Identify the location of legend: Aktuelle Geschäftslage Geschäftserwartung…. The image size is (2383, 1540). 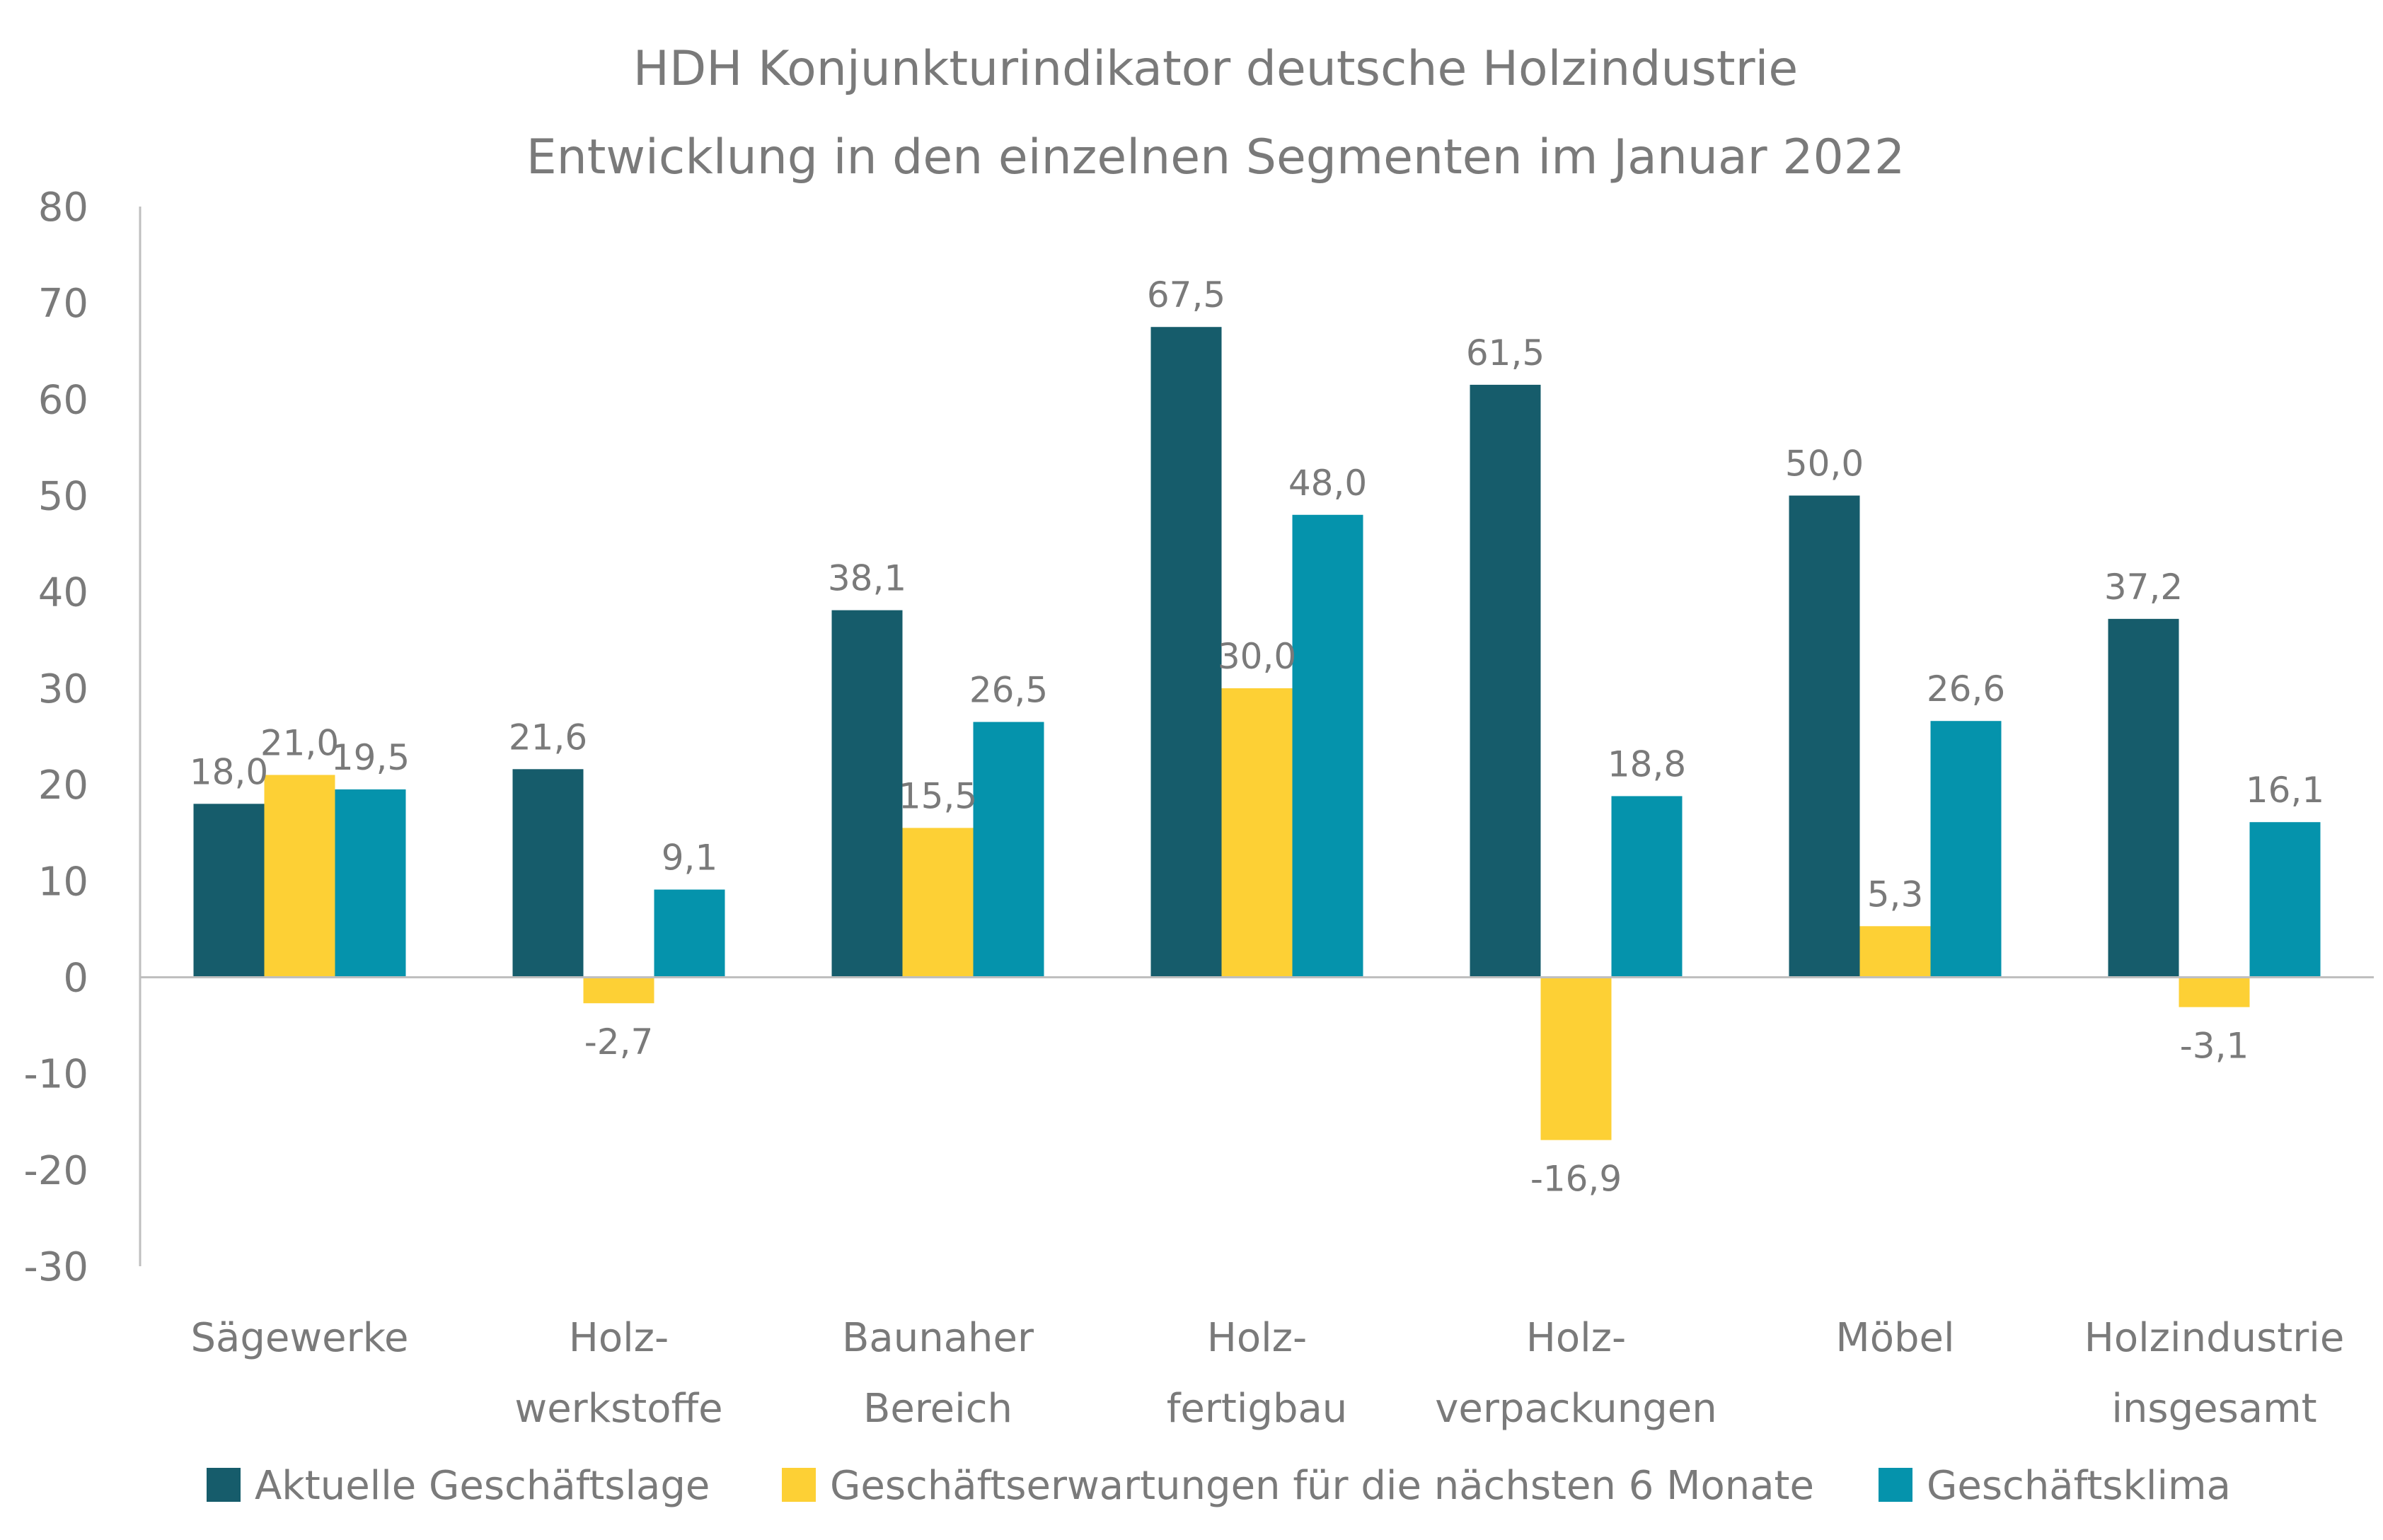
(1219, 1486).